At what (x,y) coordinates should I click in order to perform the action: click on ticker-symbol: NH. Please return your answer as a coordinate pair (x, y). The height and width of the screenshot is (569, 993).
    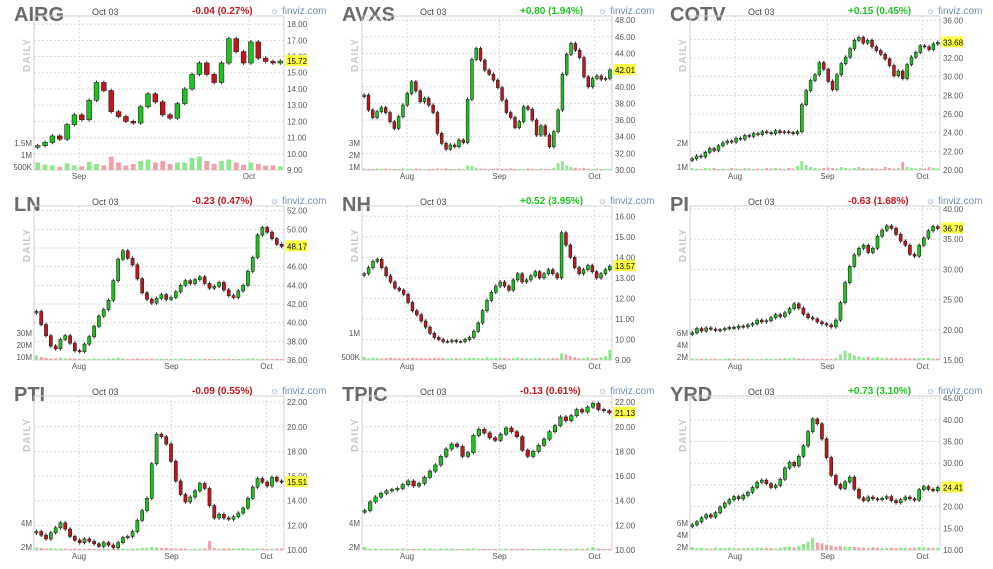
    Looking at the image, I should click on (356, 205).